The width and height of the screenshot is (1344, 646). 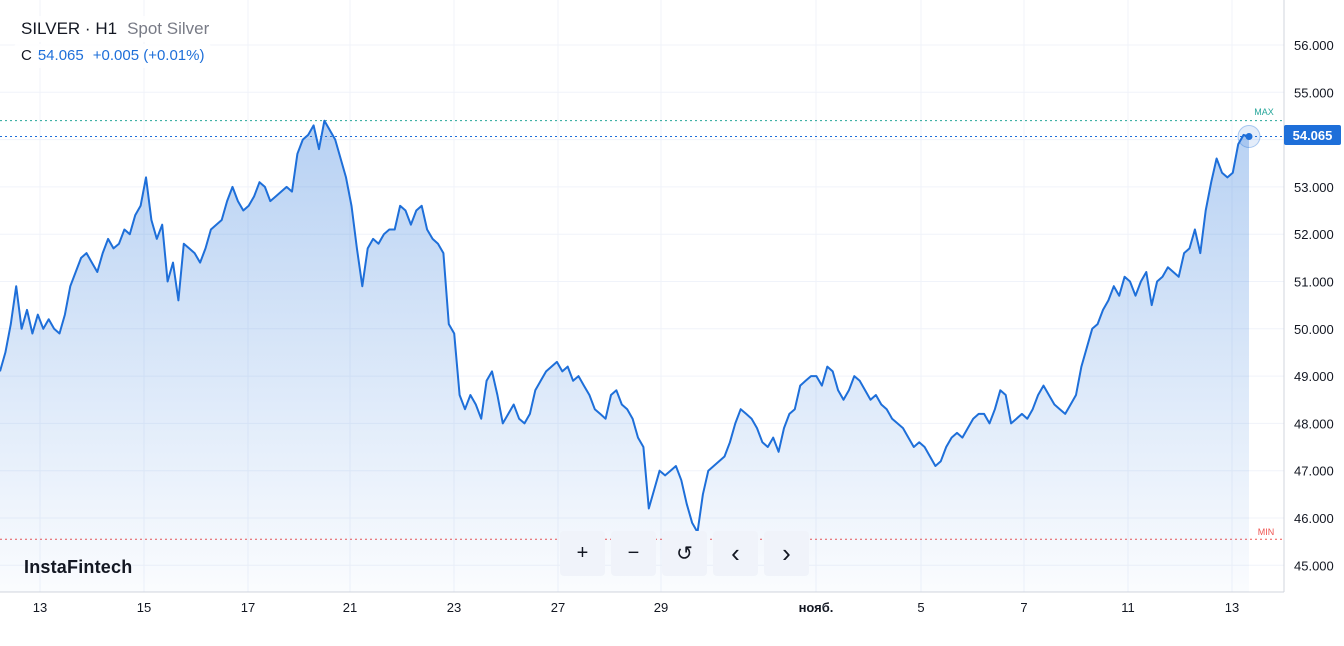 What do you see at coordinates (1023, 607) in the screenshot?
I see `x-tick-label: 7` at bounding box center [1023, 607].